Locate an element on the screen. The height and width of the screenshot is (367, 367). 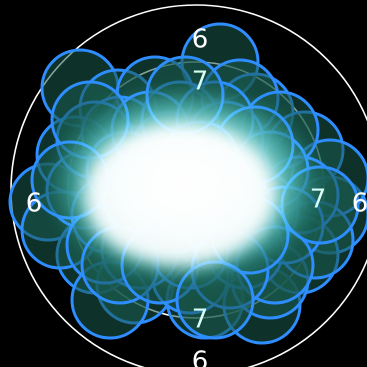
ring-label-bottom: 6 is located at coordinates (200, 357).